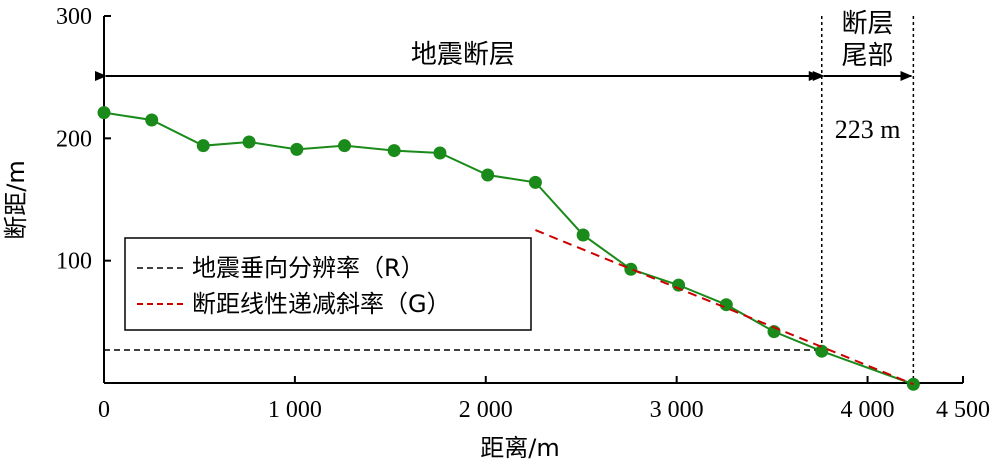 This screenshot has width=1000, height=470. I want to click on fault-span-annotation: 地震断层, so click(458, 60).